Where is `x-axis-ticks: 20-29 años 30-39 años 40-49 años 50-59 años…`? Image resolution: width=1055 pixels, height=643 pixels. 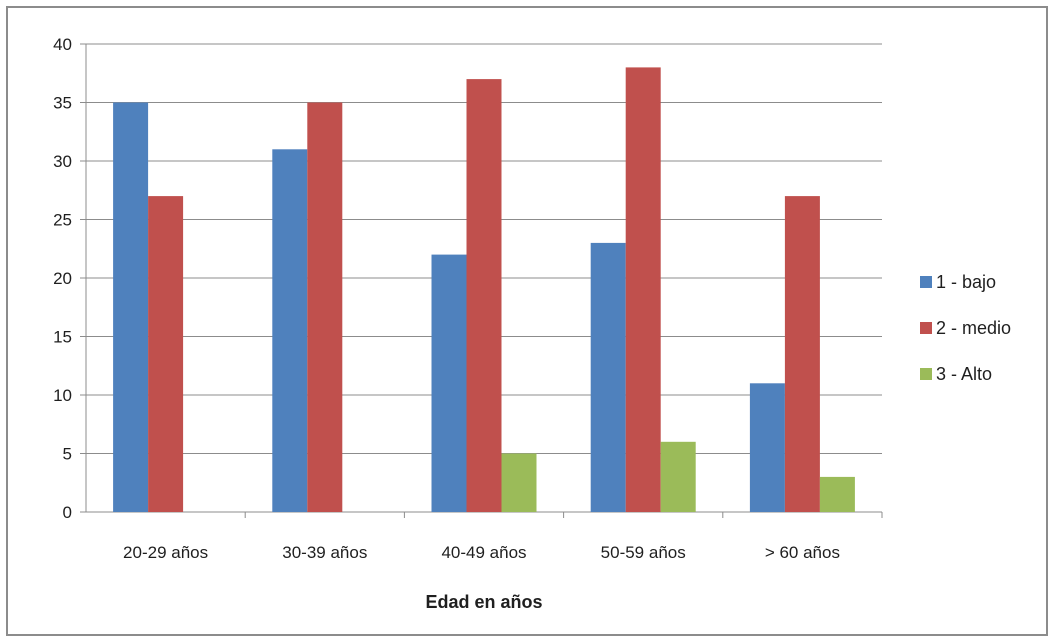 x-axis-ticks: 20-29 años 30-39 años 40-49 años 50-59 años… is located at coordinates (481, 552).